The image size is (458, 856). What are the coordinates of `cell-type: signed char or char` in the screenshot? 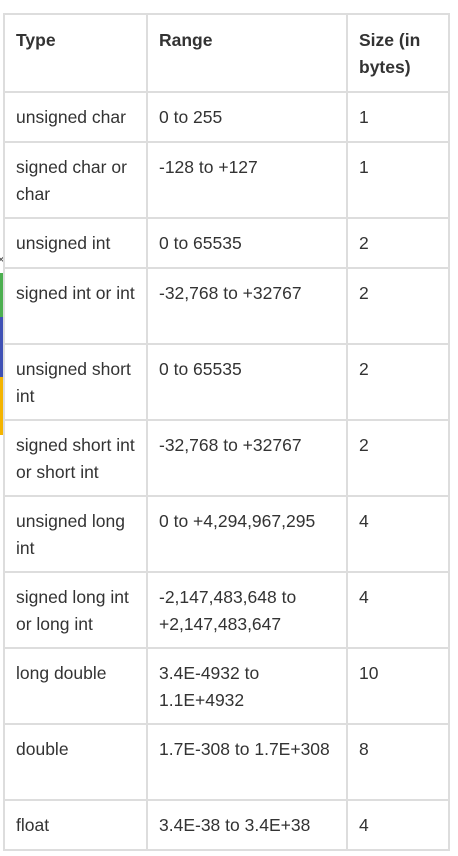 It's located at (75, 180).